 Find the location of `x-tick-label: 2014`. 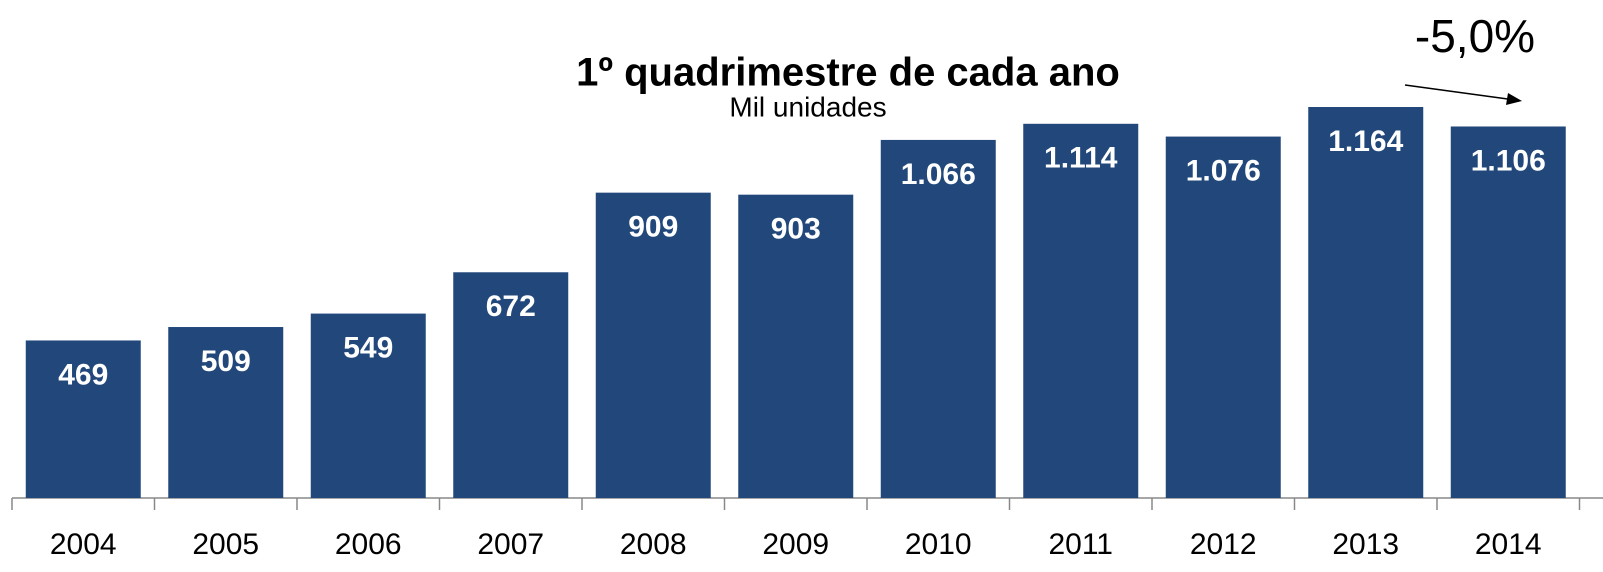

x-tick-label: 2014 is located at coordinates (1508, 544).